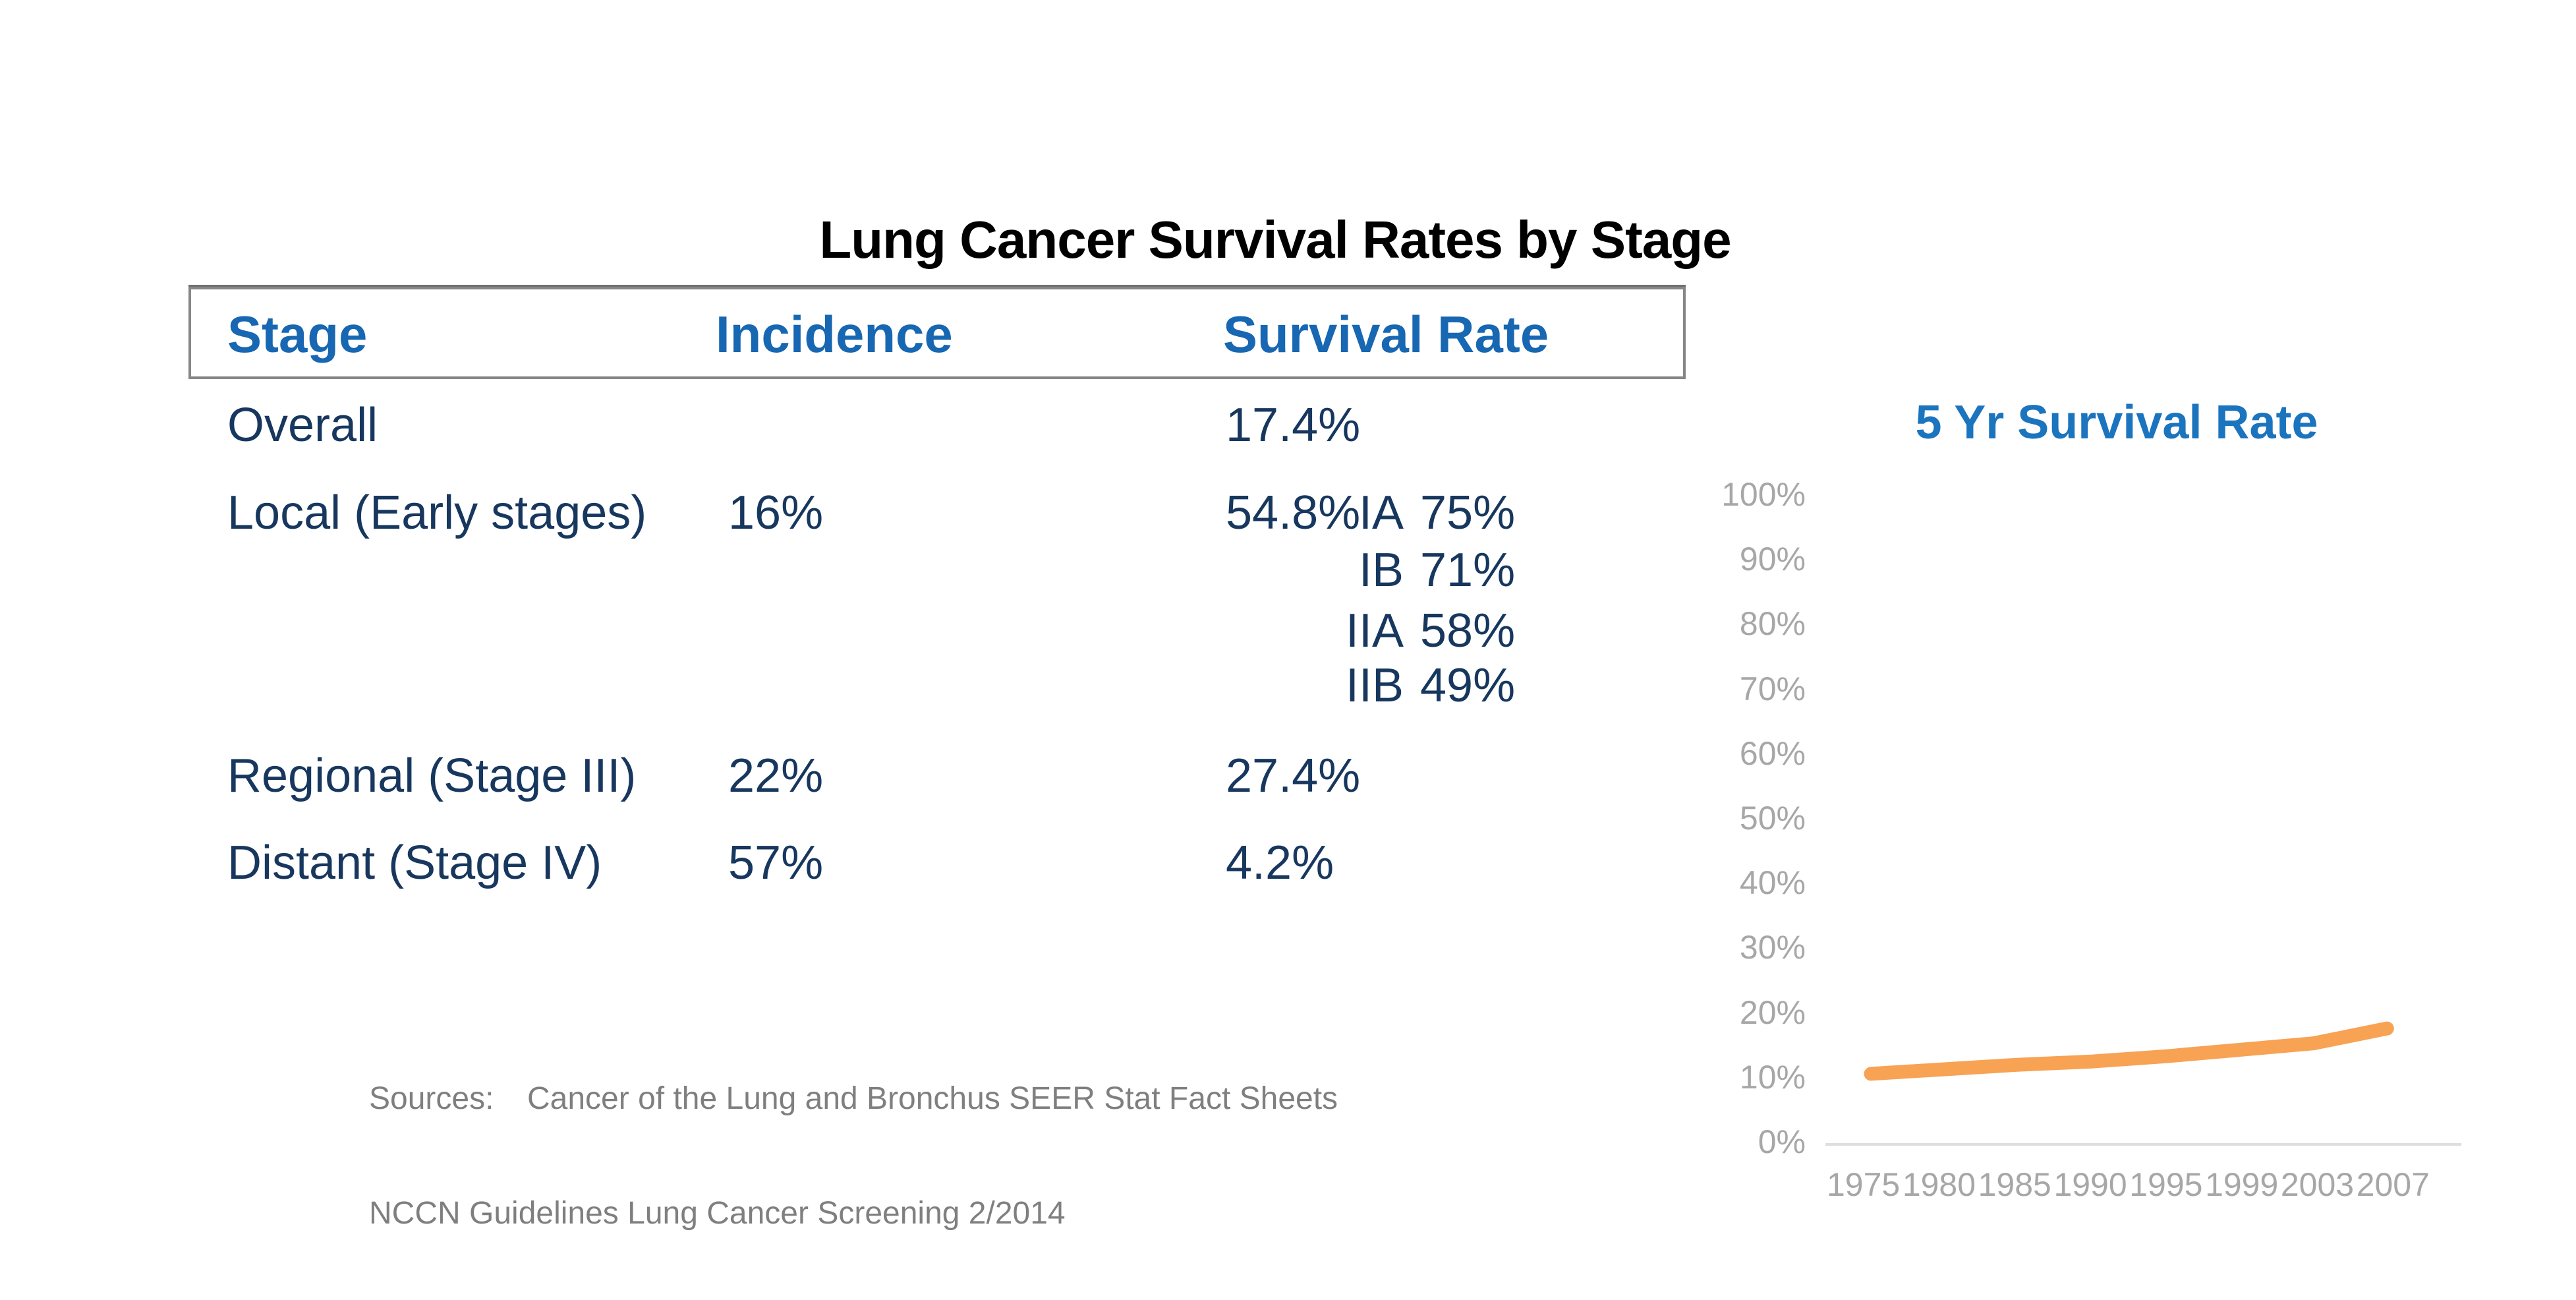 The image size is (2576, 1300). What do you see at coordinates (1468, 685) in the screenshot?
I see `substage-value: 49%` at bounding box center [1468, 685].